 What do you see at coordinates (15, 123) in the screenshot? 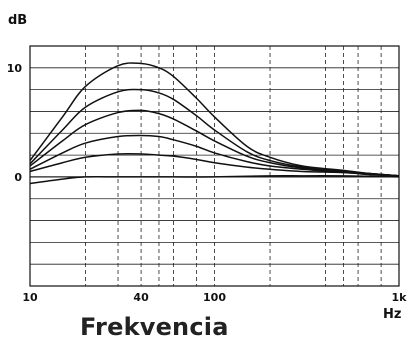
I see `y-tick-labels: 10 0` at bounding box center [15, 123].